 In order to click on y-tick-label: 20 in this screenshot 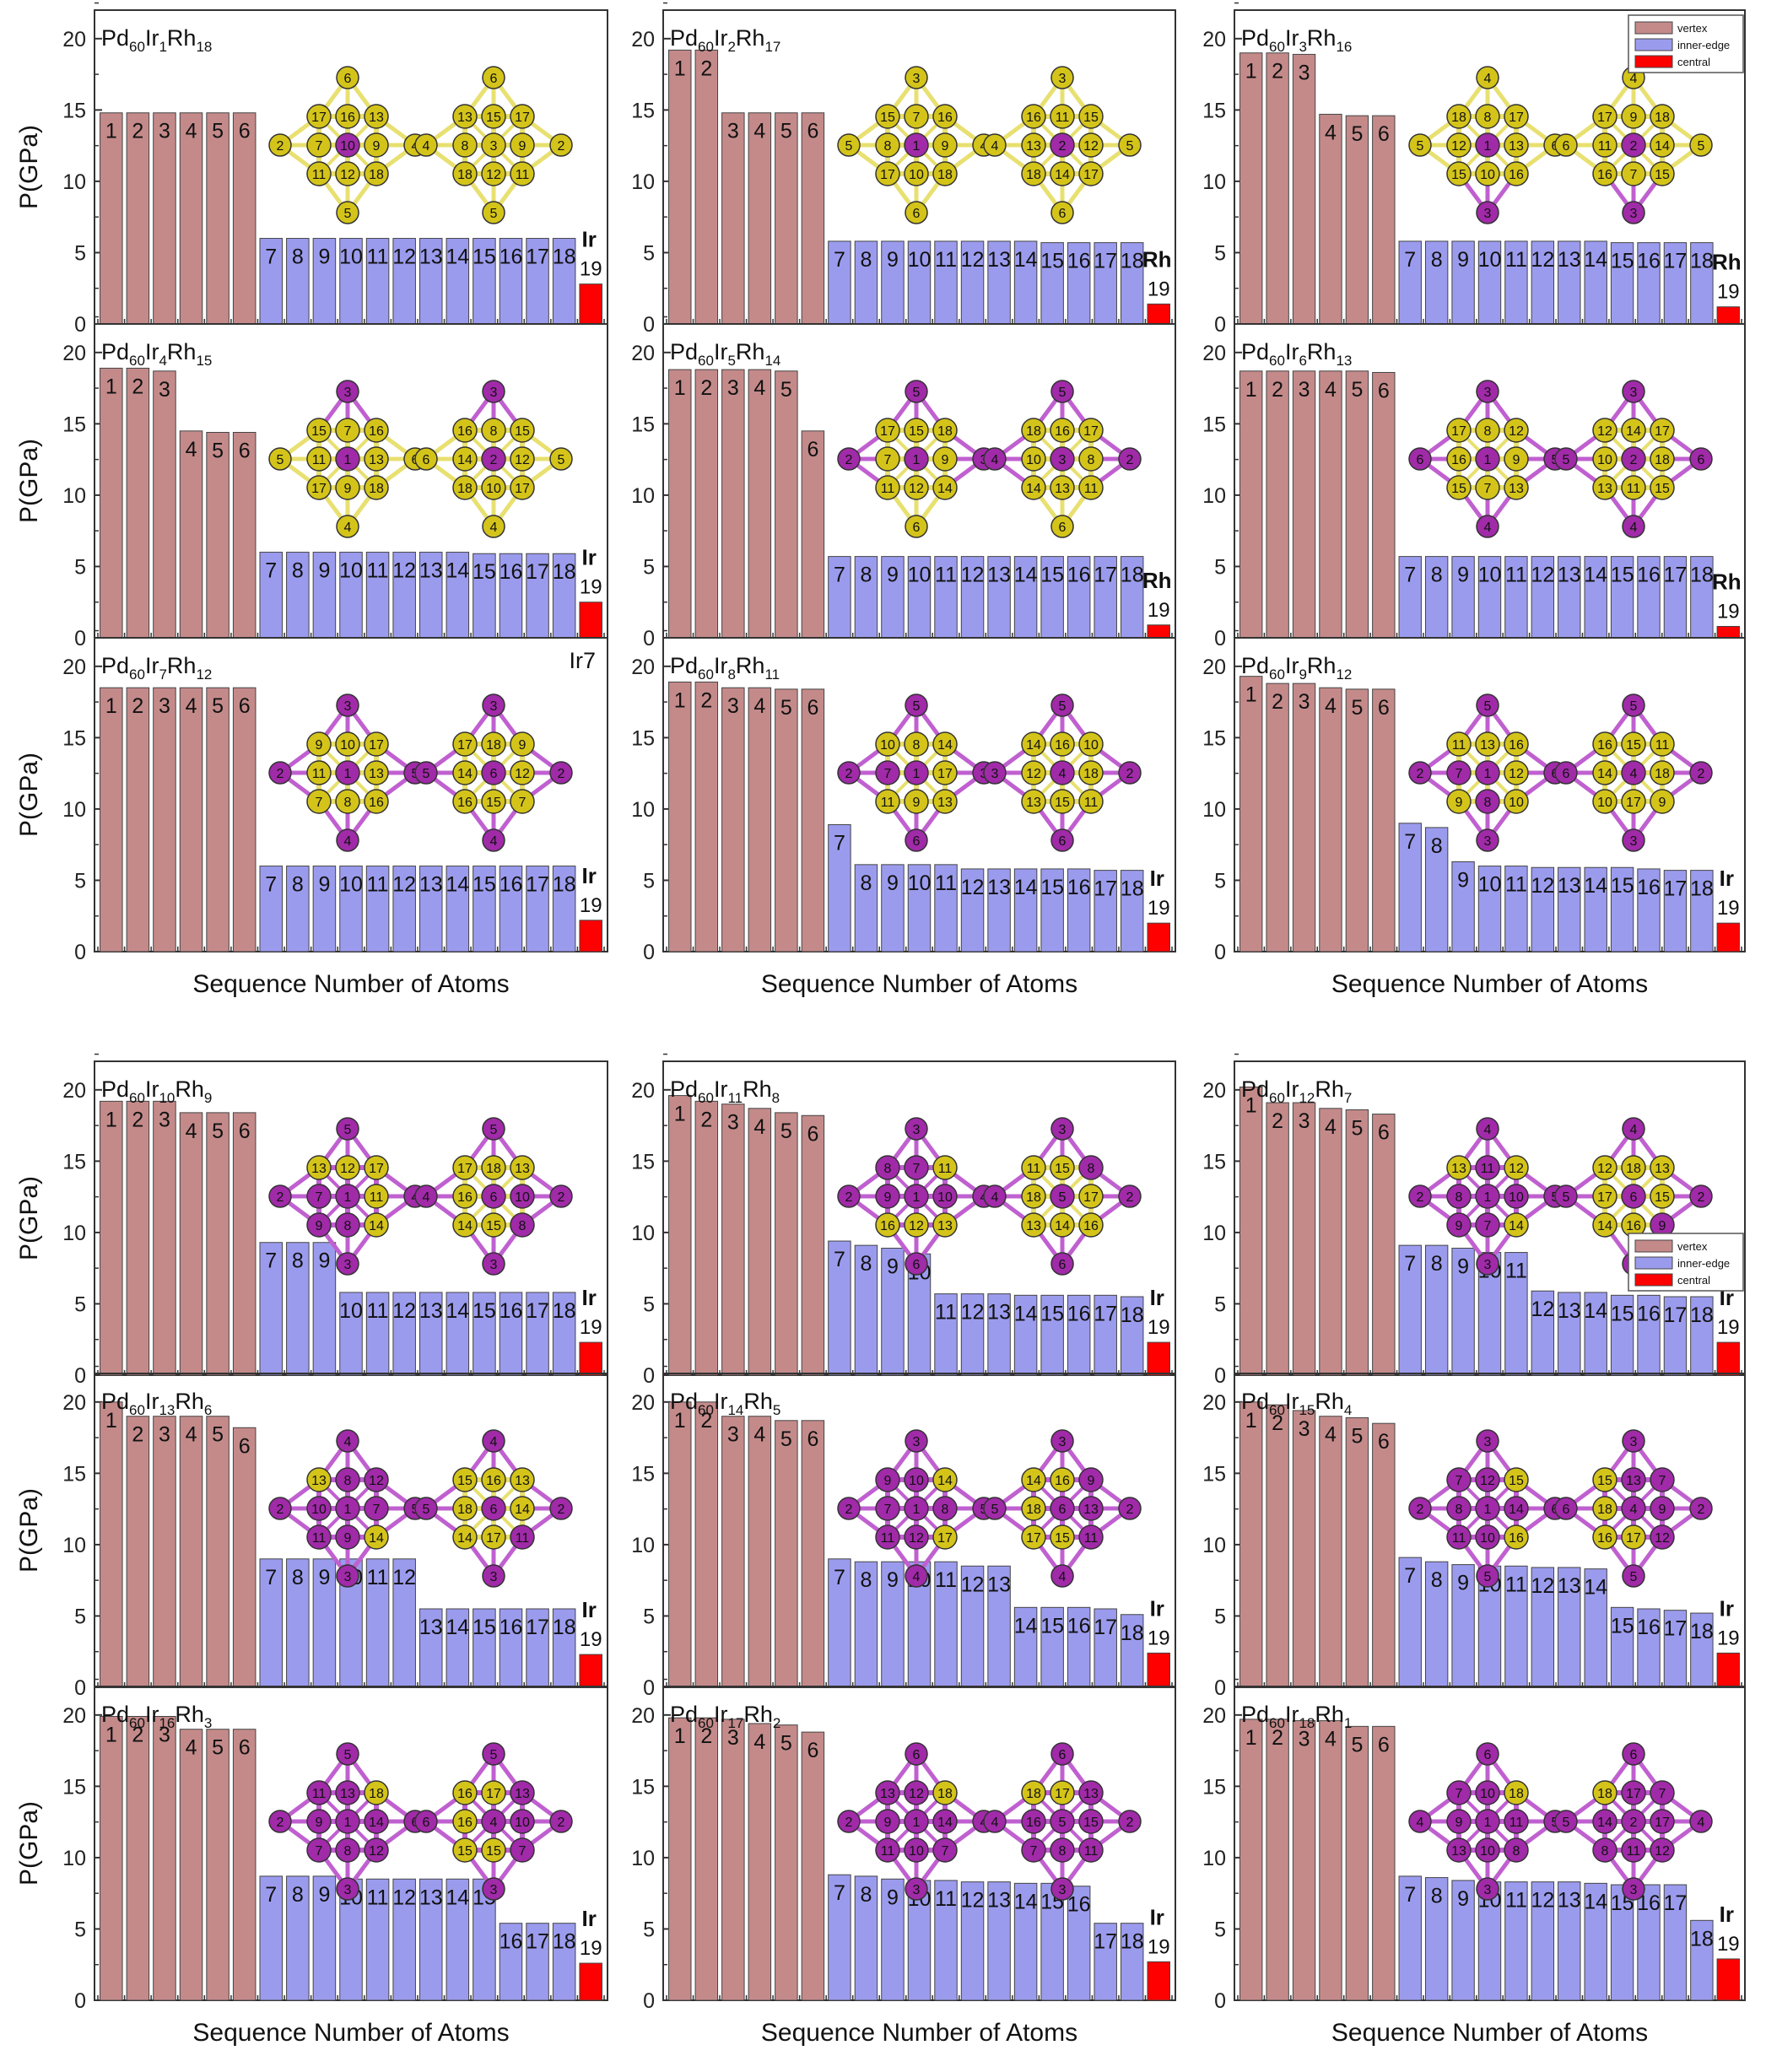, I will do `click(74, 1716)`.